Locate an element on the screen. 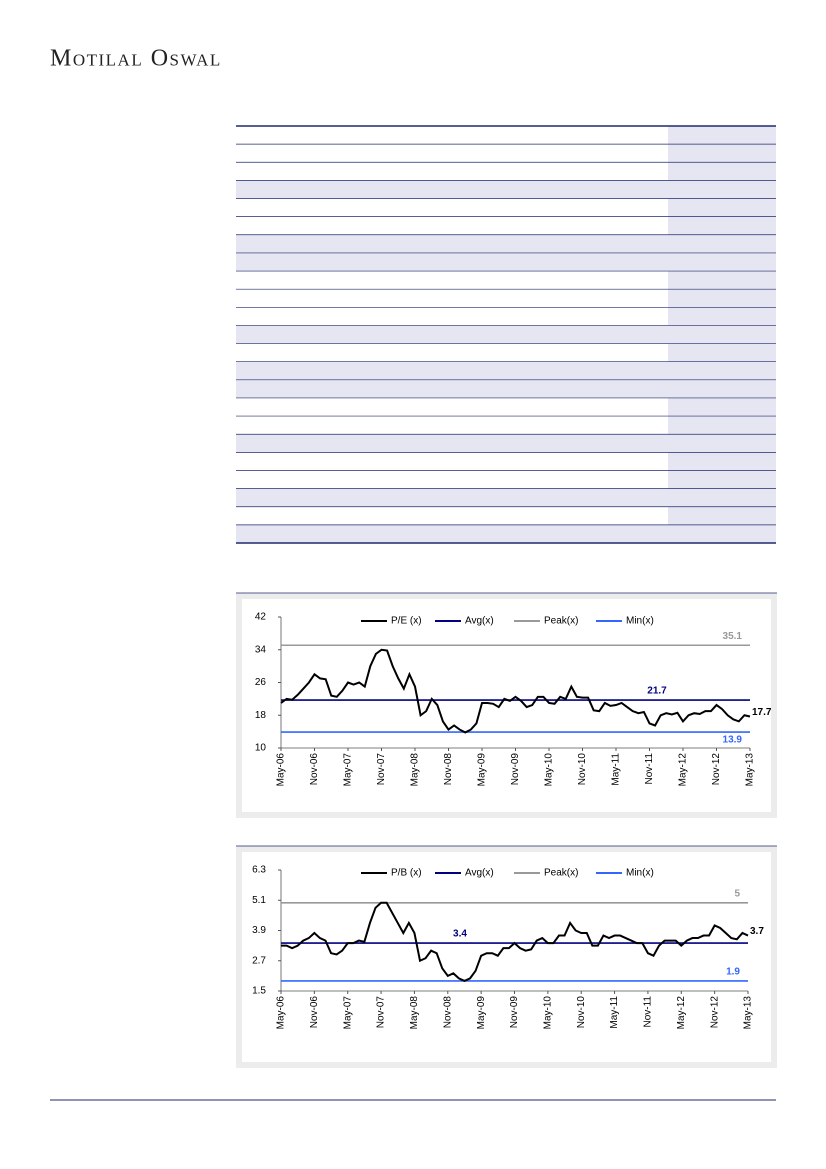 This screenshot has width=826, height=1169. y-tick-label: 3.9 is located at coordinates (259, 930).